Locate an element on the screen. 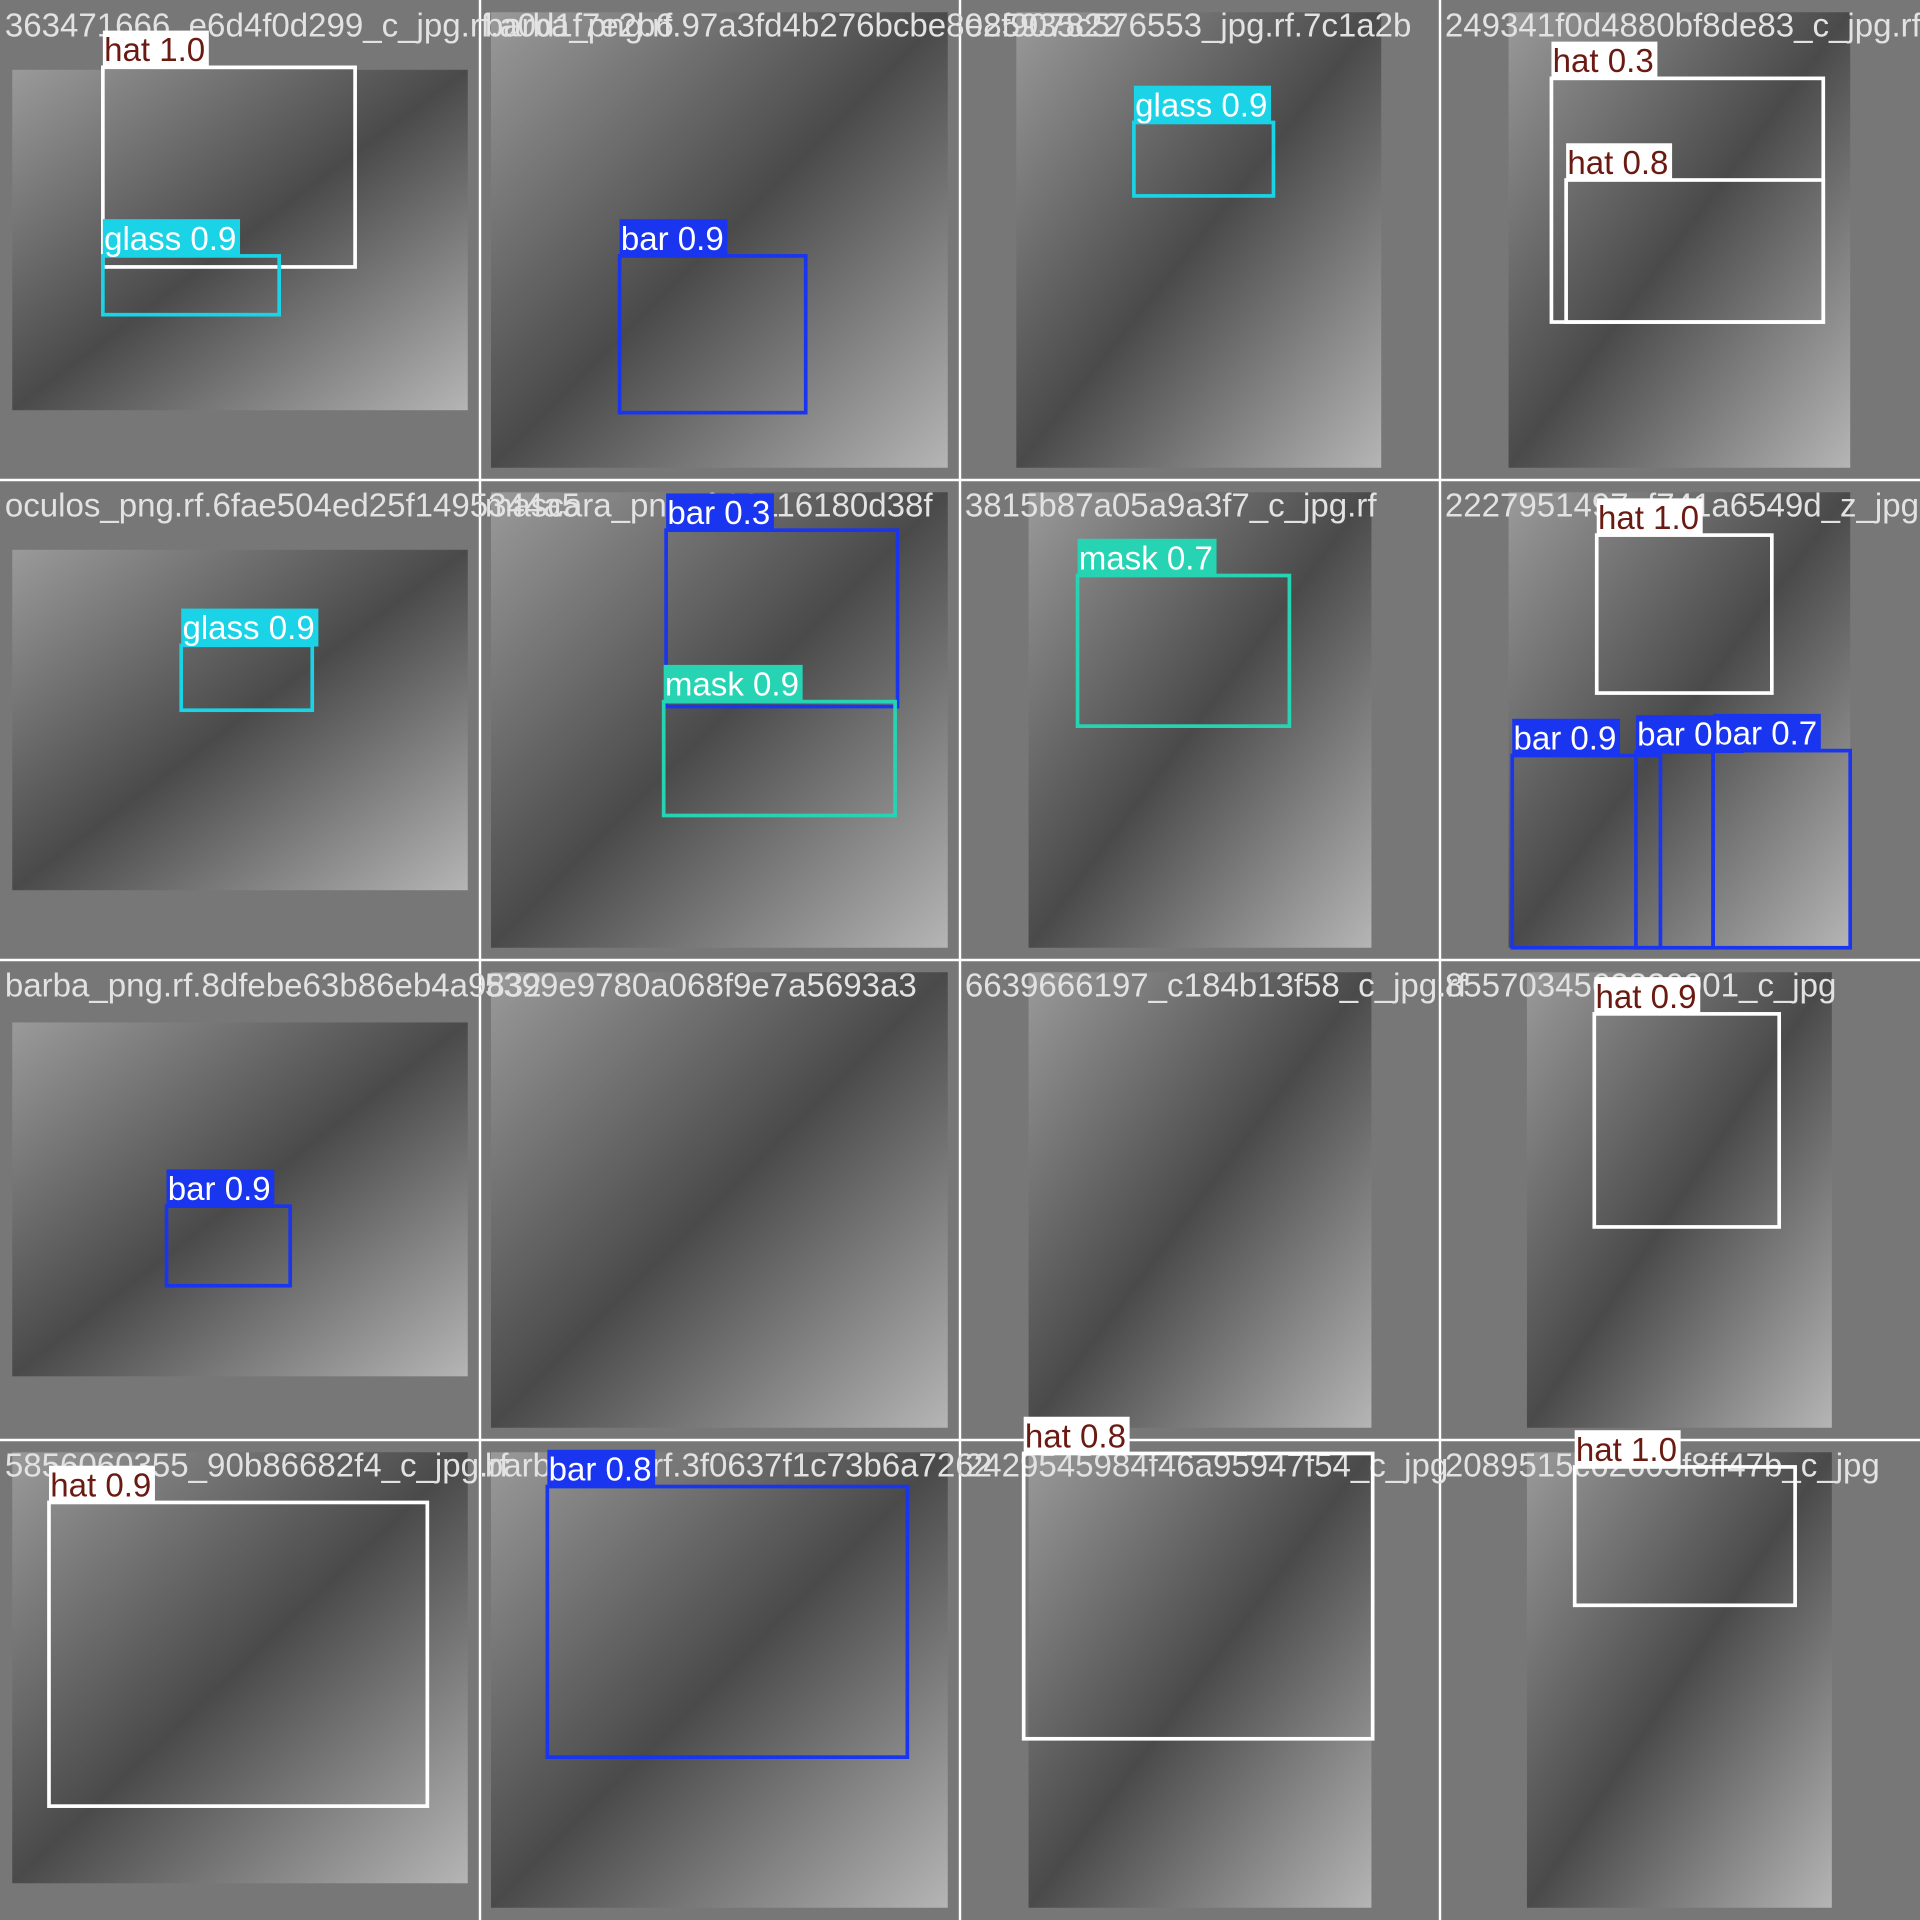  label-text: mask 0.7 is located at coordinates (1146, 558).